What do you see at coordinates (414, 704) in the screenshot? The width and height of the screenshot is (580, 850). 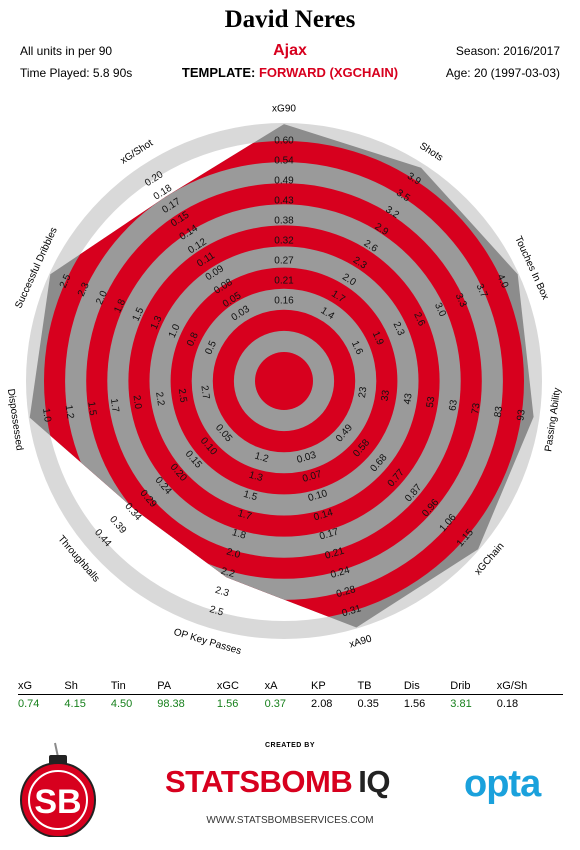 I see `stat-value-dis: 1.56` at bounding box center [414, 704].